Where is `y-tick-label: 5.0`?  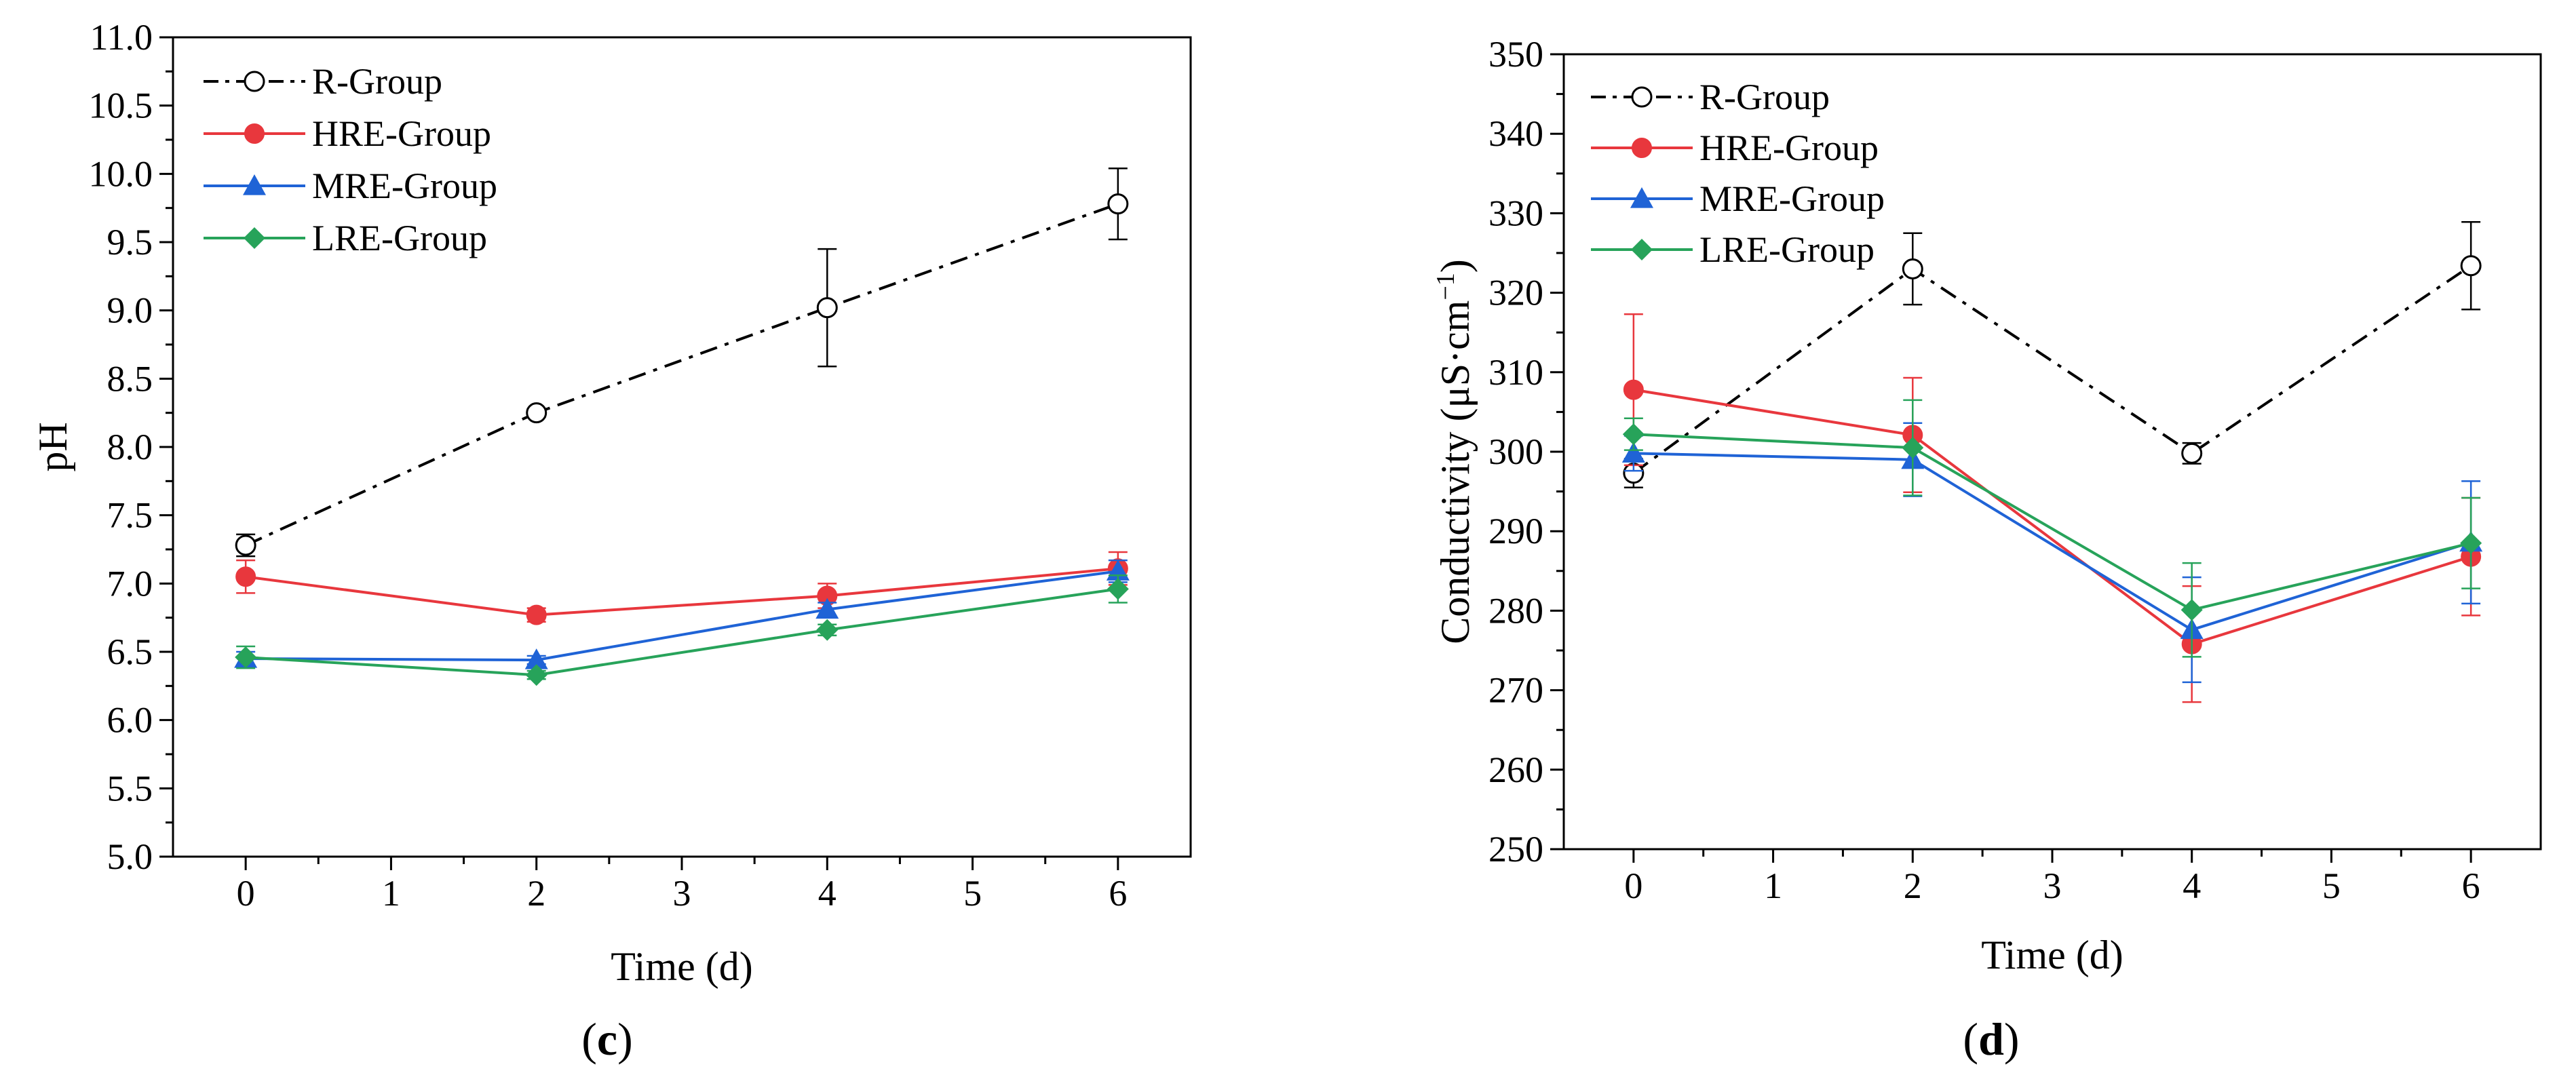 y-tick-label: 5.0 is located at coordinates (130, 856).